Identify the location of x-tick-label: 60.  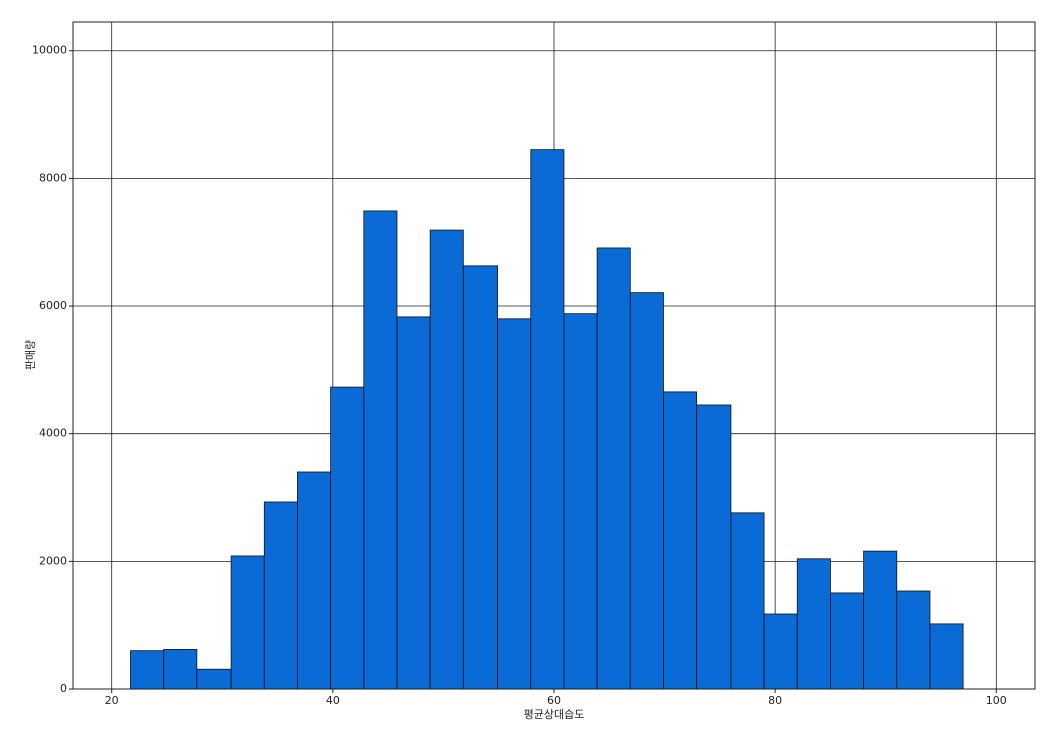
(554, 700).